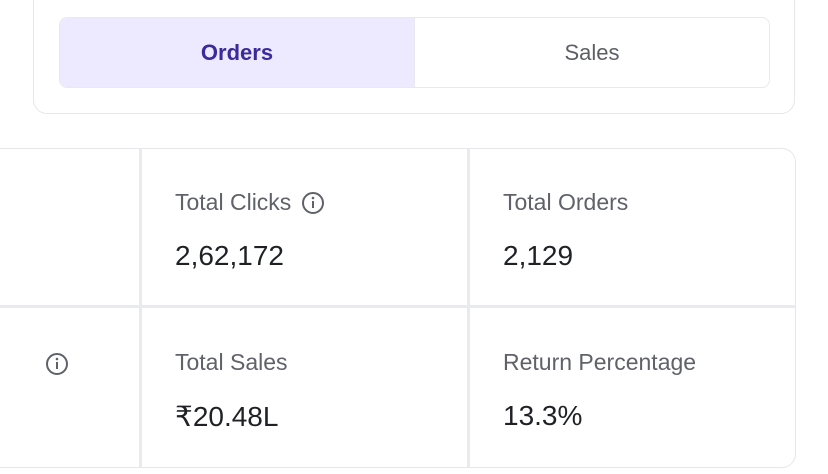  I want to click on metric-value: ₹20.48L, so click(227, 416).